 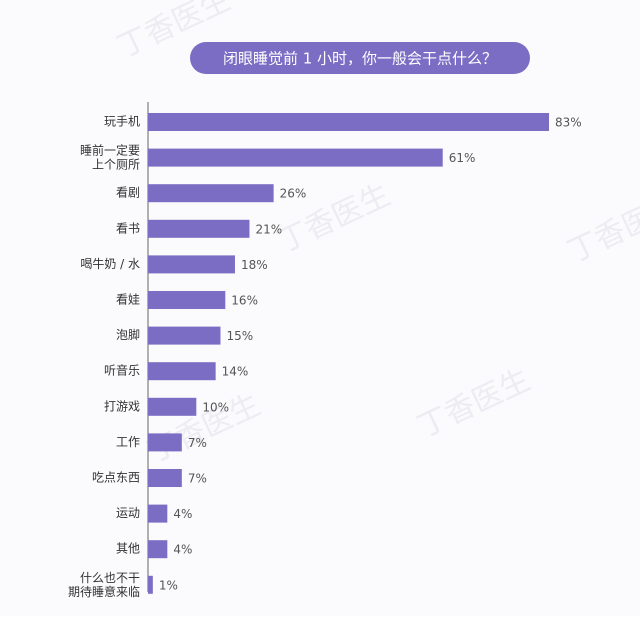 I want to click on y-tick-label: 看书, so click(x=128, y=228).